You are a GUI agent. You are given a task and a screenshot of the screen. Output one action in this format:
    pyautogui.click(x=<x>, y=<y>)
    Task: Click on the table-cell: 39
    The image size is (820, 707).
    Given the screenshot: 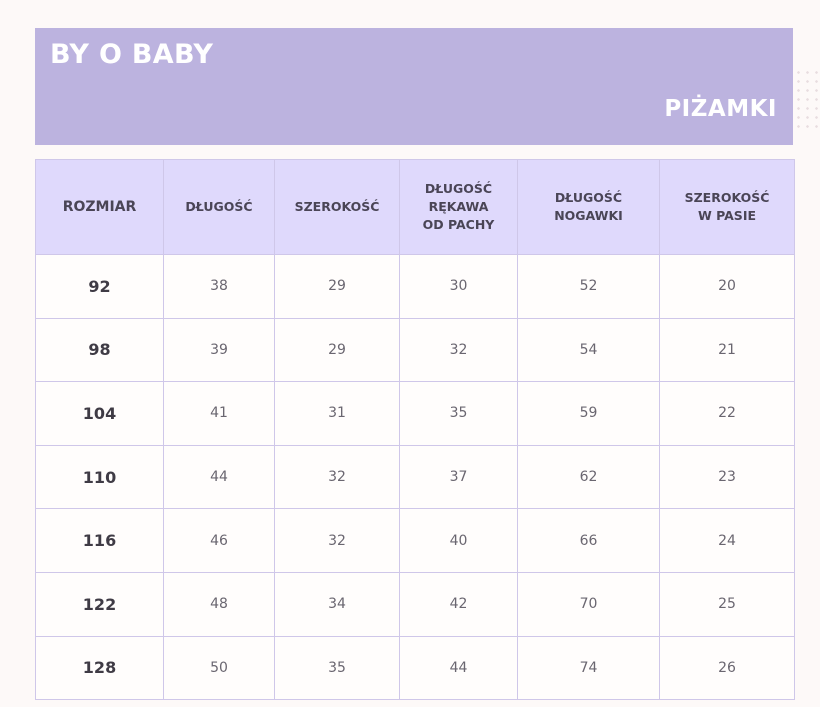 What is the action you would take?
    pyautogui.click(x=219, y=350)
    